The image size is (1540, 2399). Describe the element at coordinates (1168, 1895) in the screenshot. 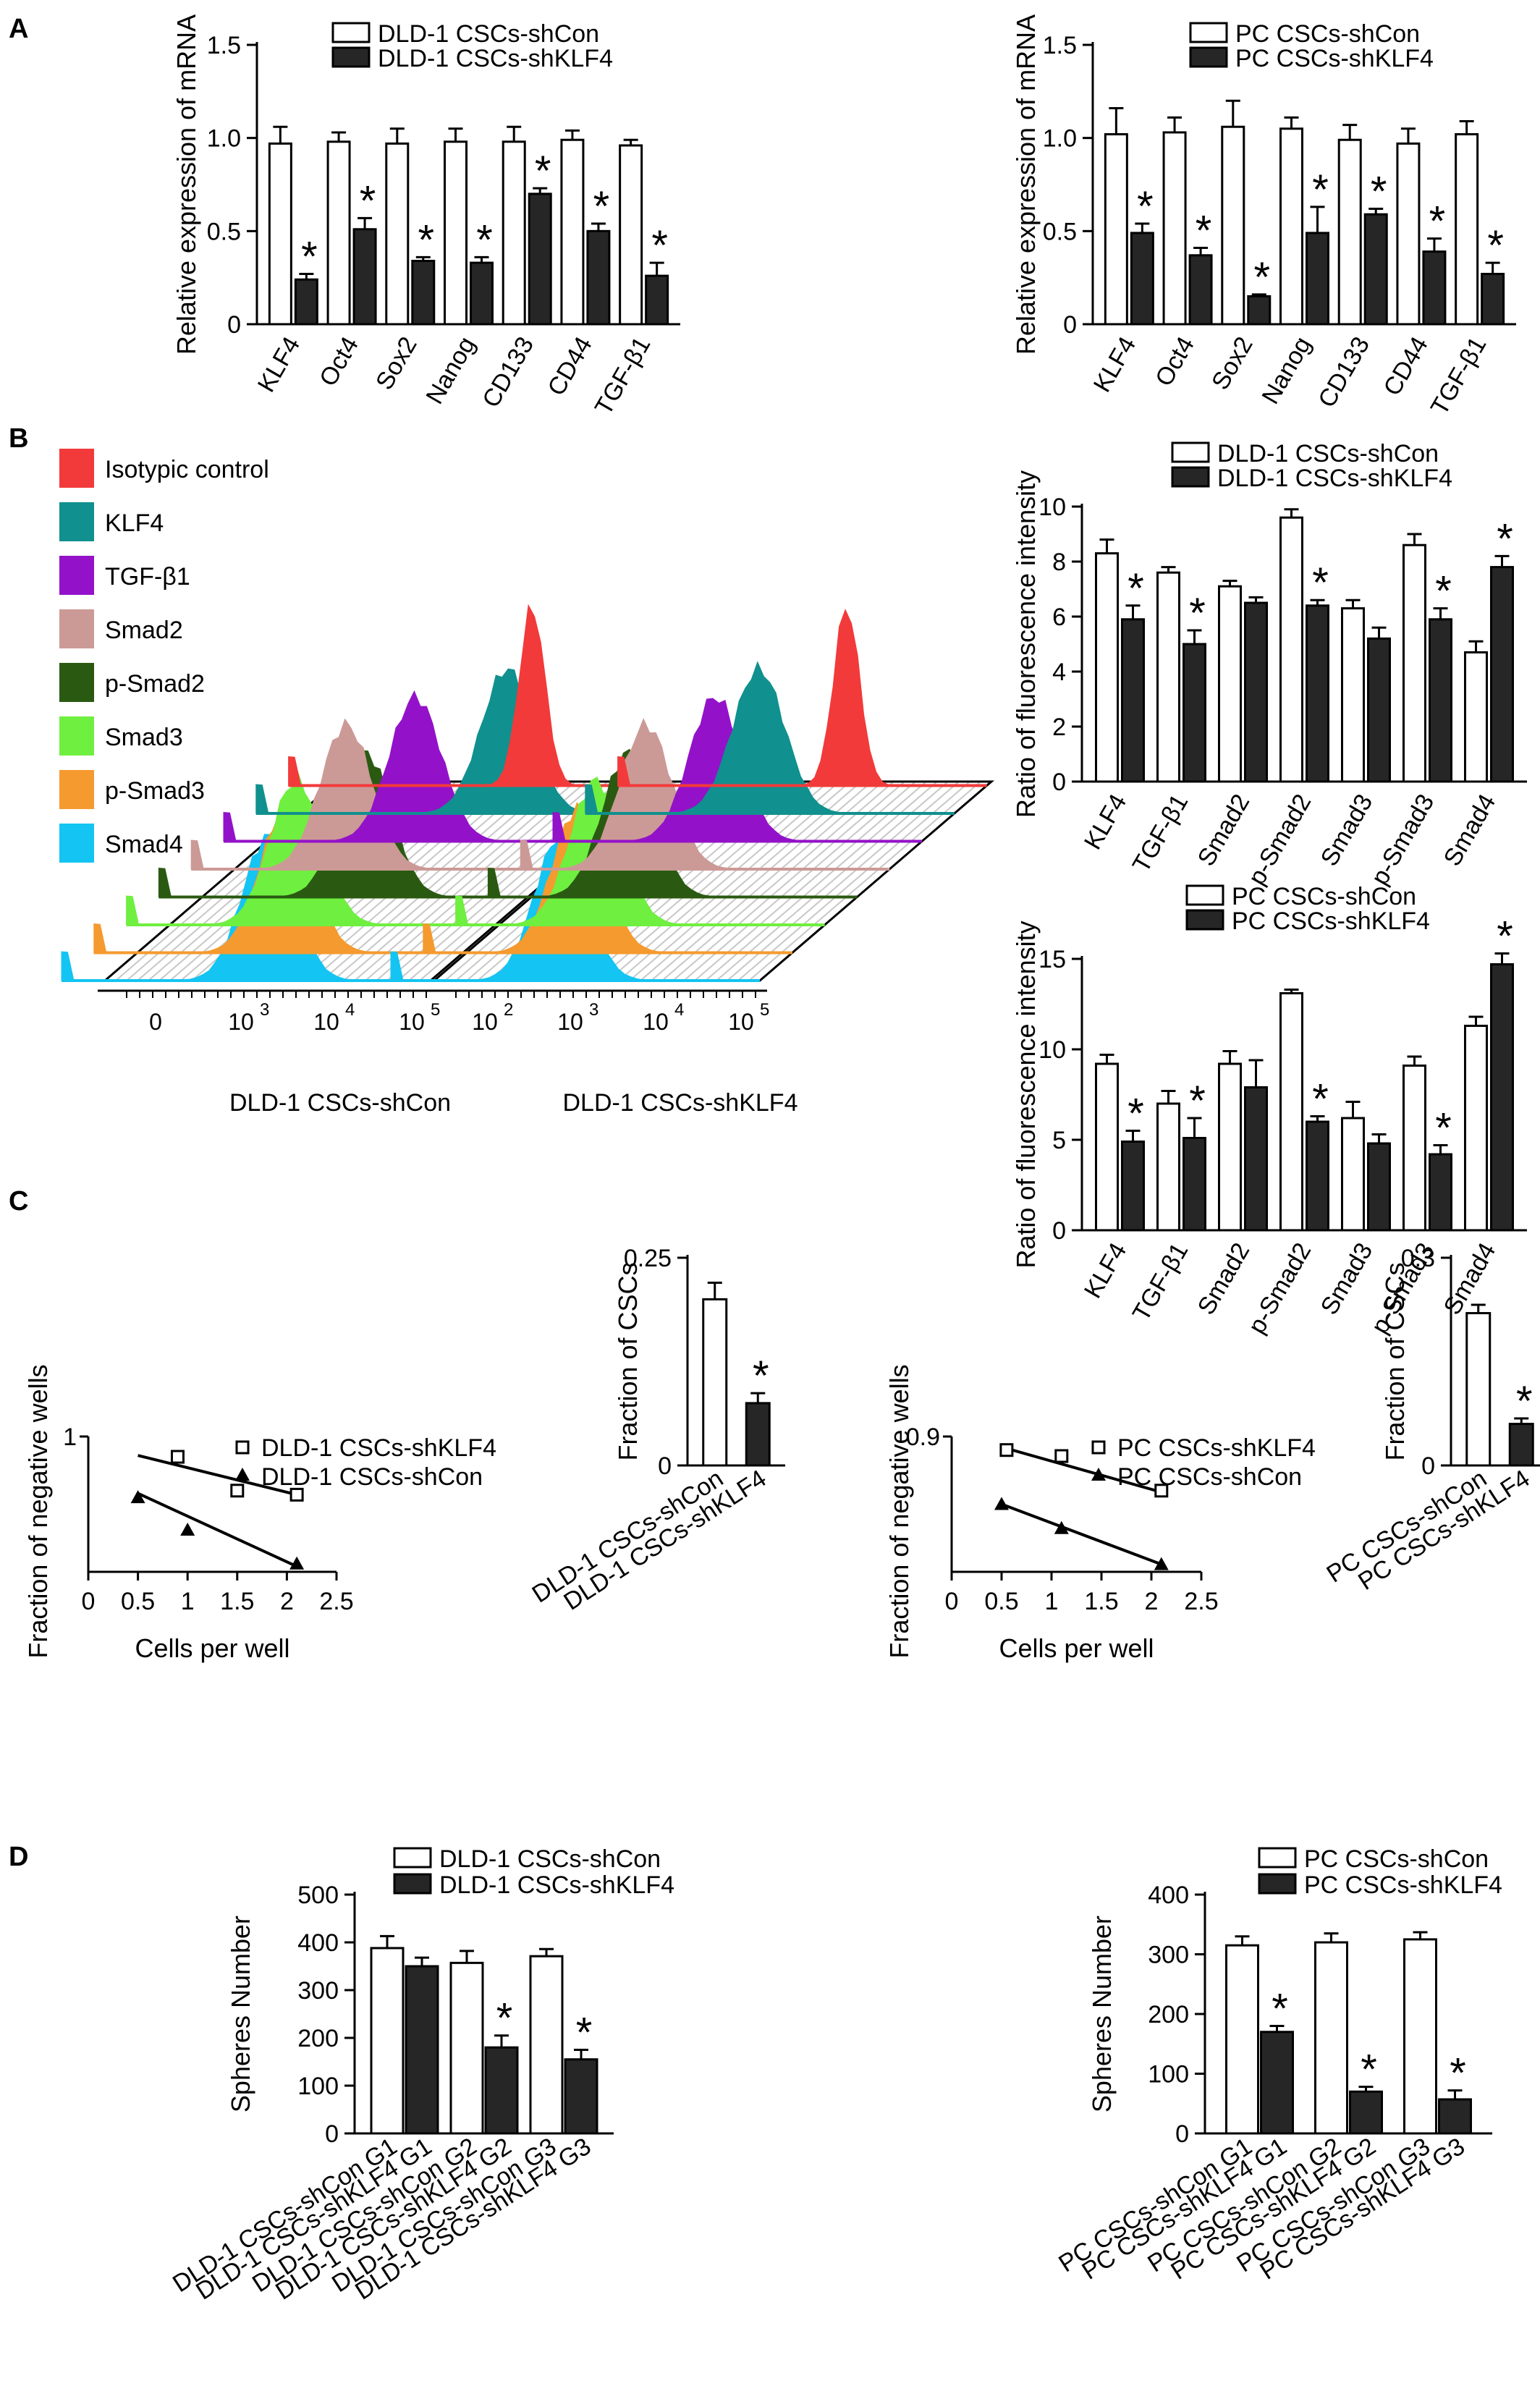

I see `y-tick-label: 400` at that location.